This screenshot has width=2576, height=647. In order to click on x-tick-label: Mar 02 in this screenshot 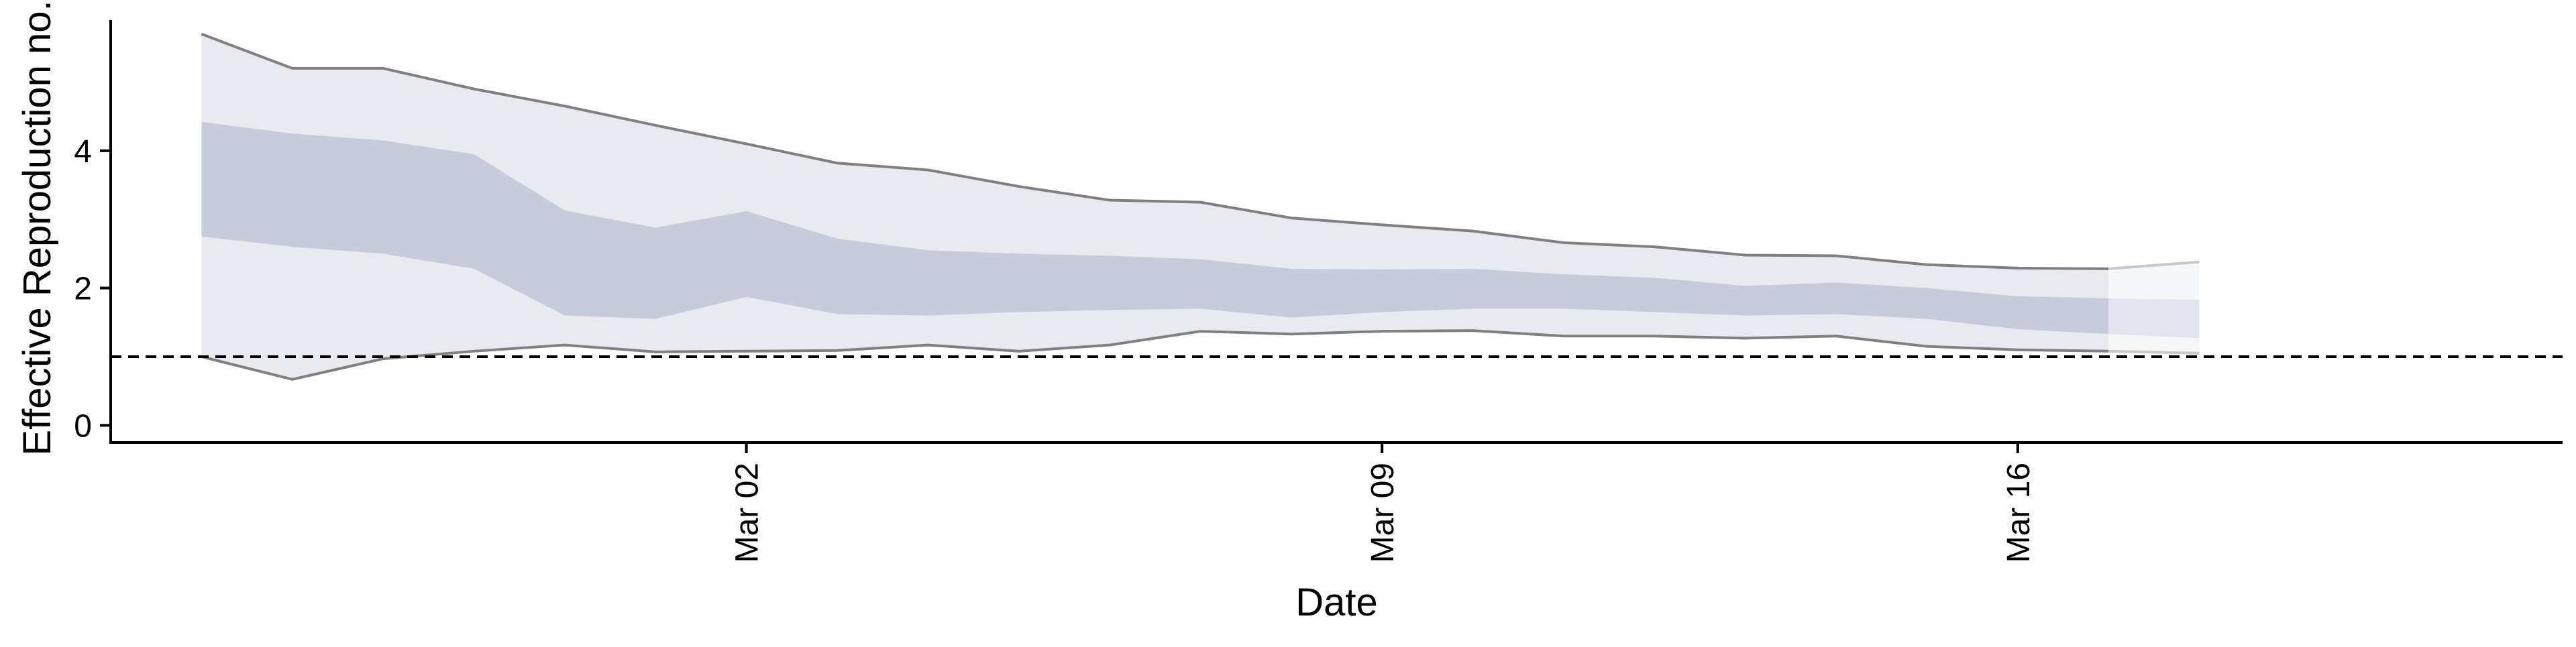, I will do `click(747, 513)`.